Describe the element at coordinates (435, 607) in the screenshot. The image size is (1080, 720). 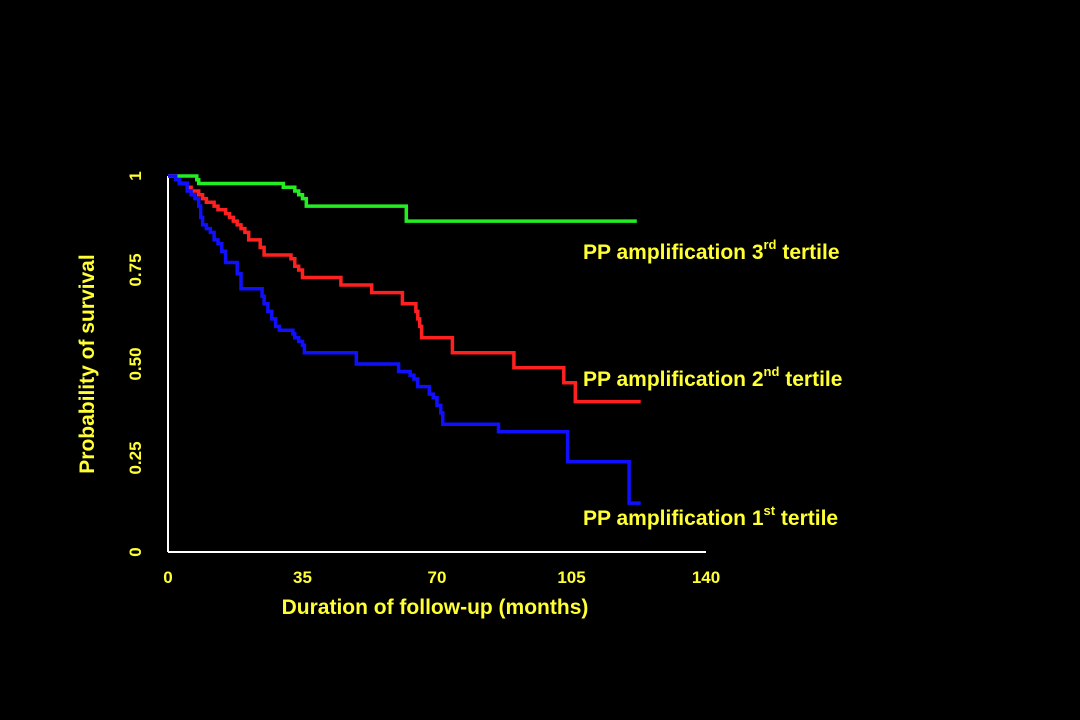
I see `x-axis-title: Duration of follow-up (months)` at that location.